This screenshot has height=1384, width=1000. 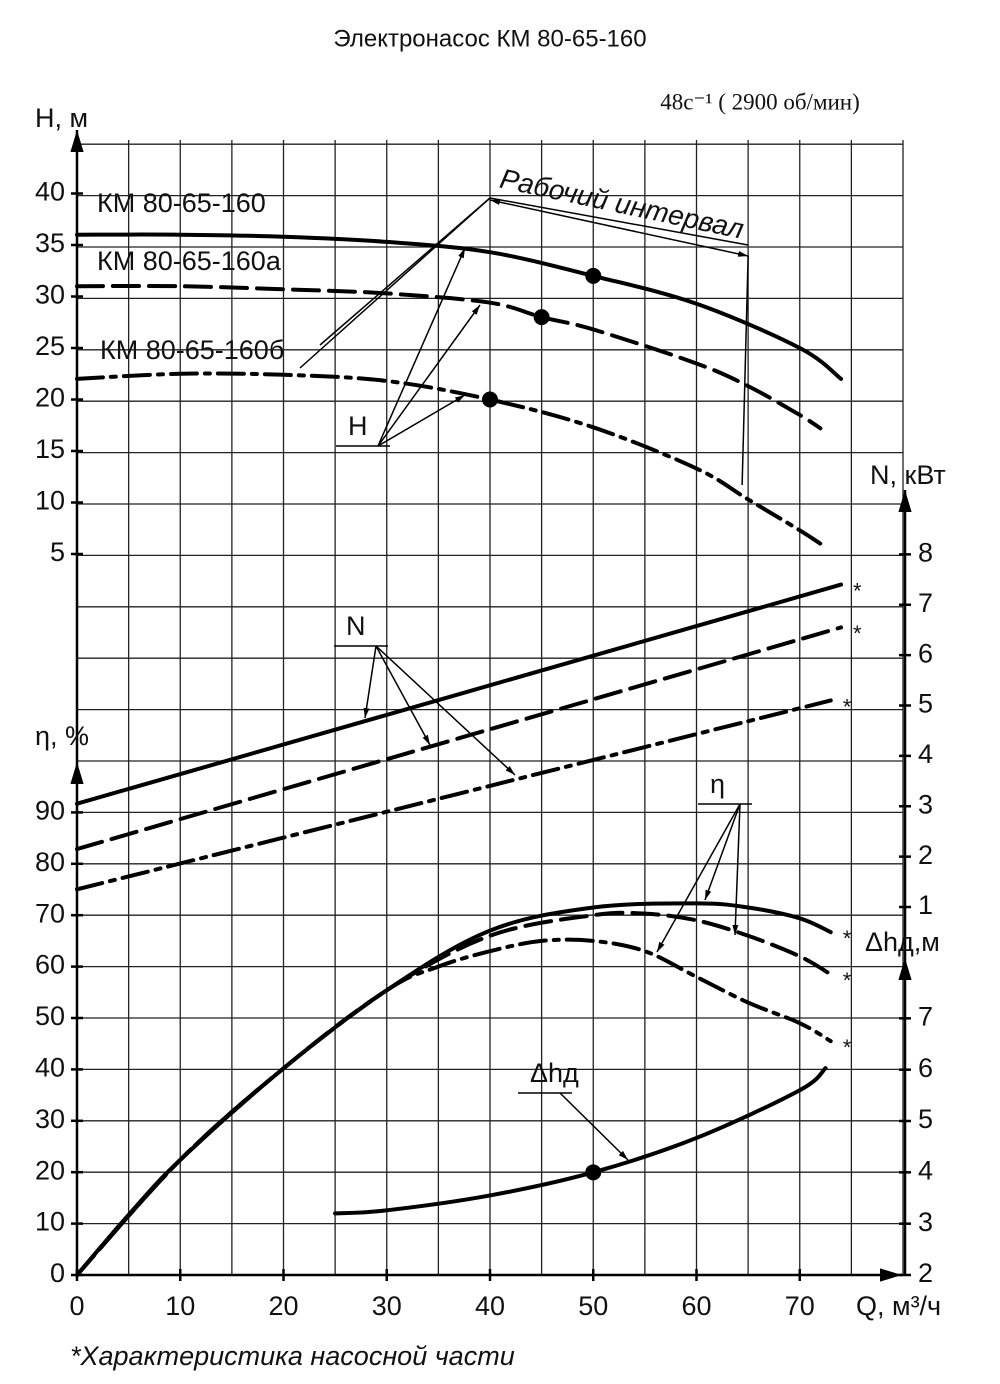 What do you see at coordinates (50, 1016) in the screenshot?
I see `y-tick-label: 50` at bounding box center [50, 1016].